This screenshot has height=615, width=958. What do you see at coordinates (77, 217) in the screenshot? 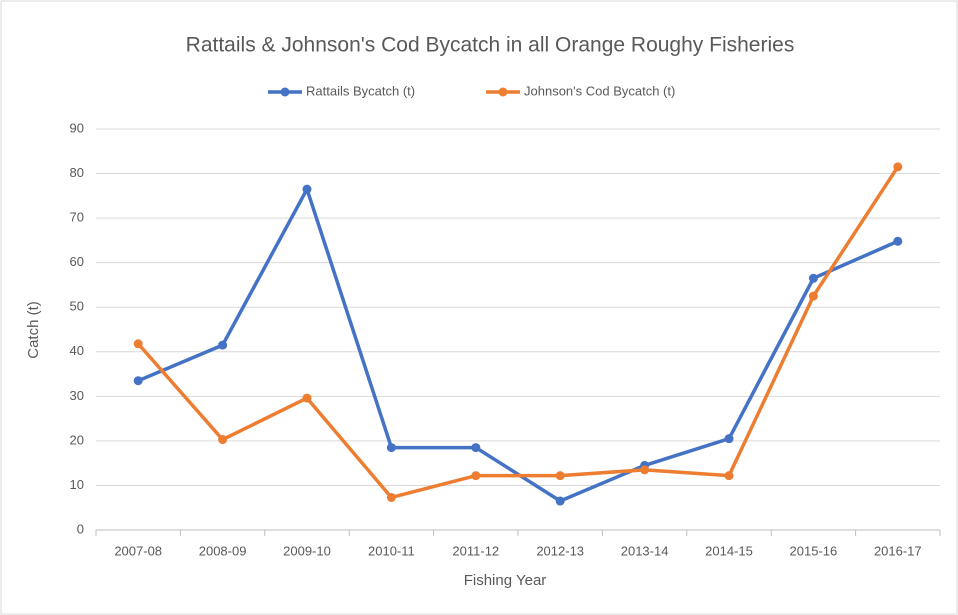
I see `y-tick-label: 70` at bounding box center [77, 217].